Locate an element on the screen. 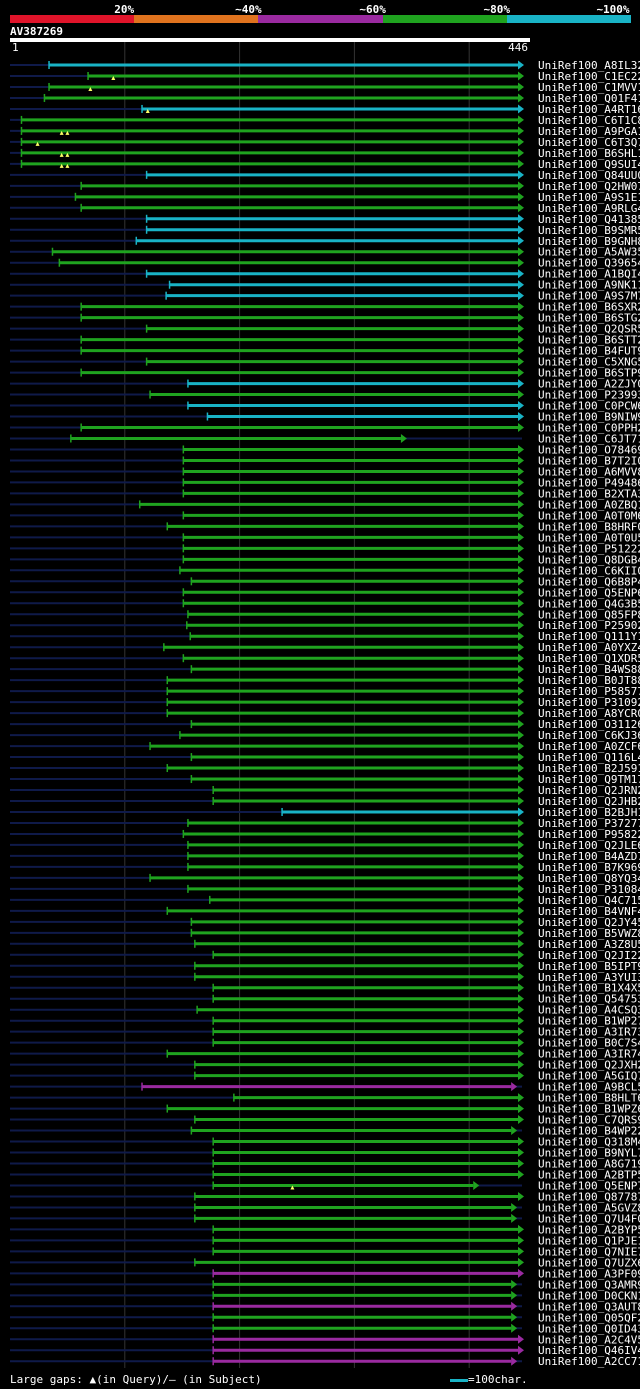  hit-name: UniRef100_B4AZD7 is located at coordinates (589, 856).